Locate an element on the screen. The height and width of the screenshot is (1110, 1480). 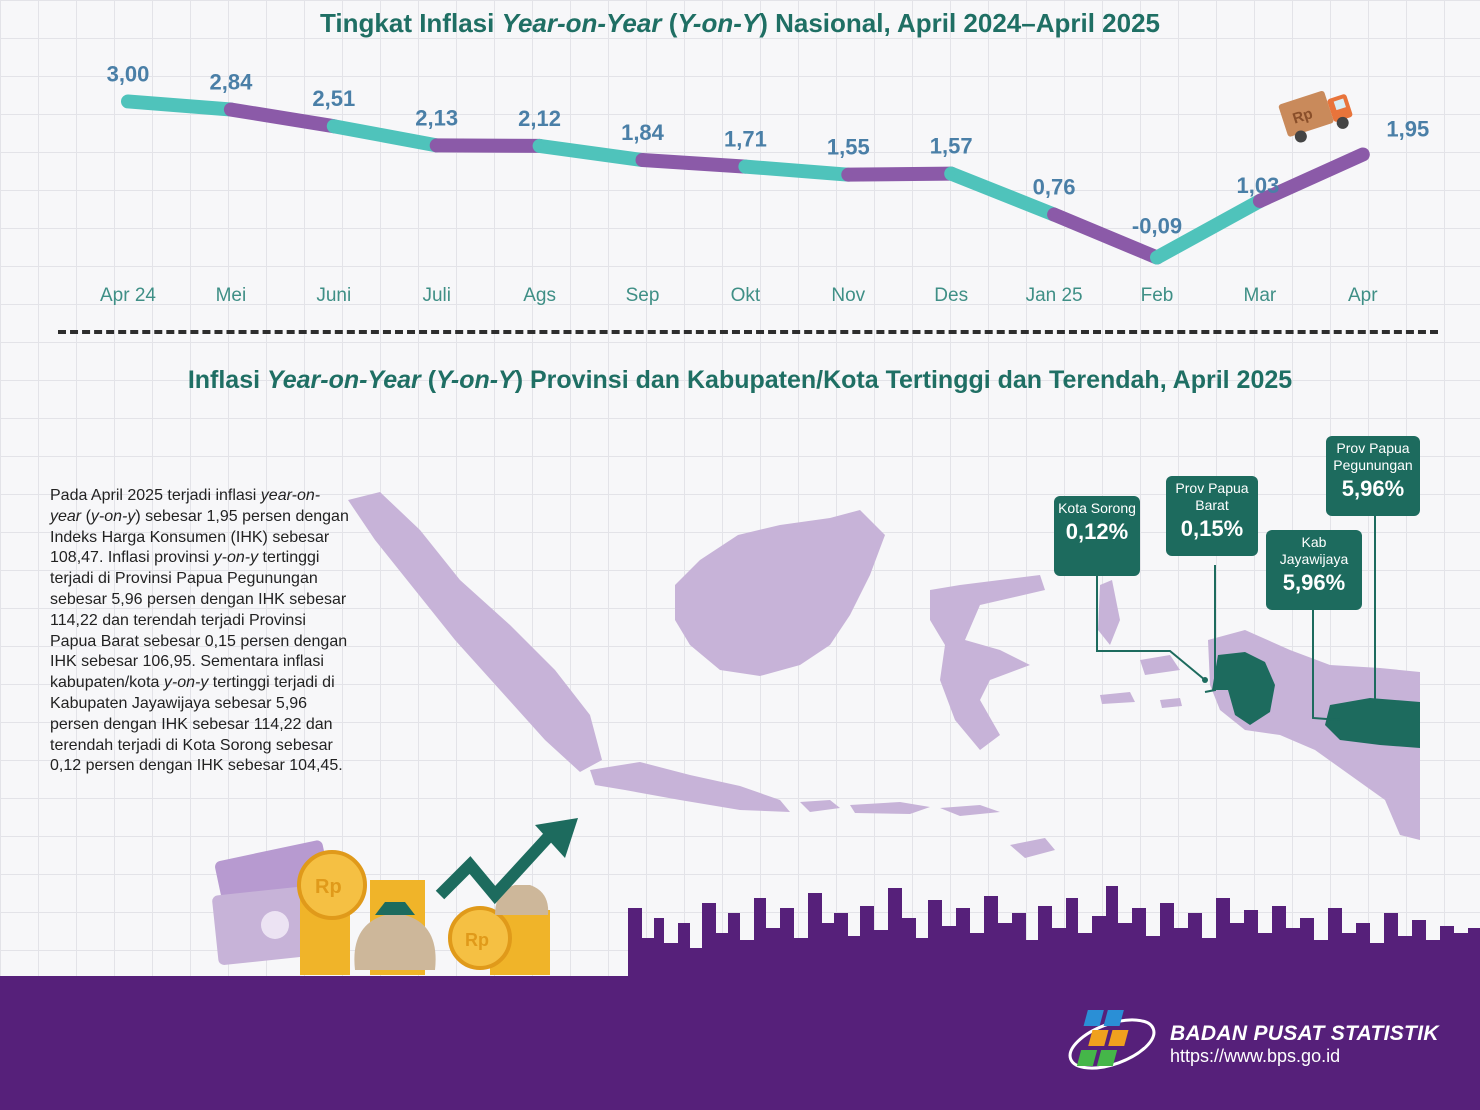
papua-barat-leader-line is located at coordinates (1210, 629).